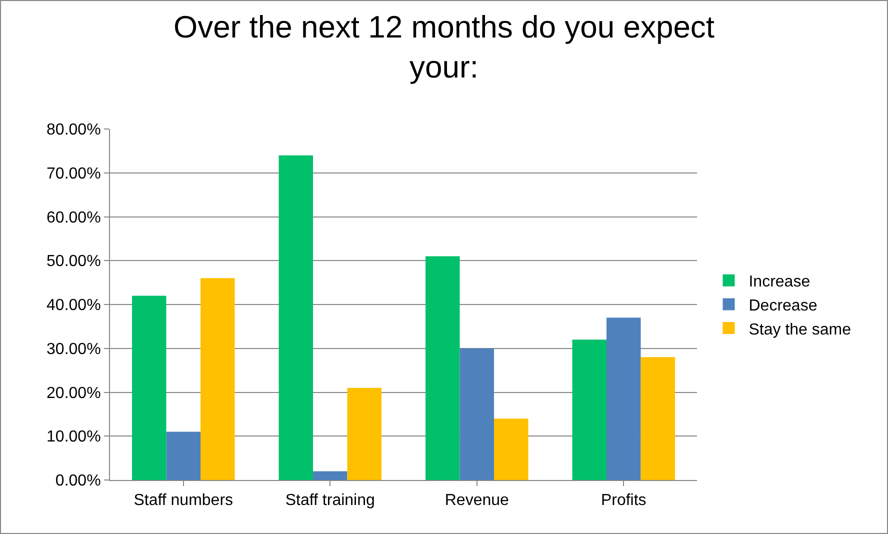 This screenshot has height=534, width=888. Describe the element at coordinates (73, 130) in the screenshot. I see `y-tick-label: 80.00%` at that location.